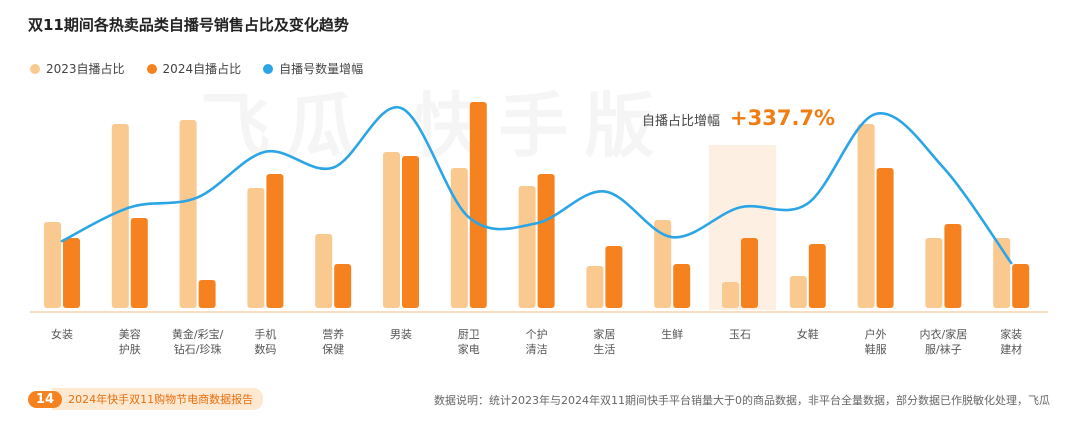 This screenshot has width=1080, height=428. I want to click on legend-label-growth: 自播号数量增幅, so click(321, 69).